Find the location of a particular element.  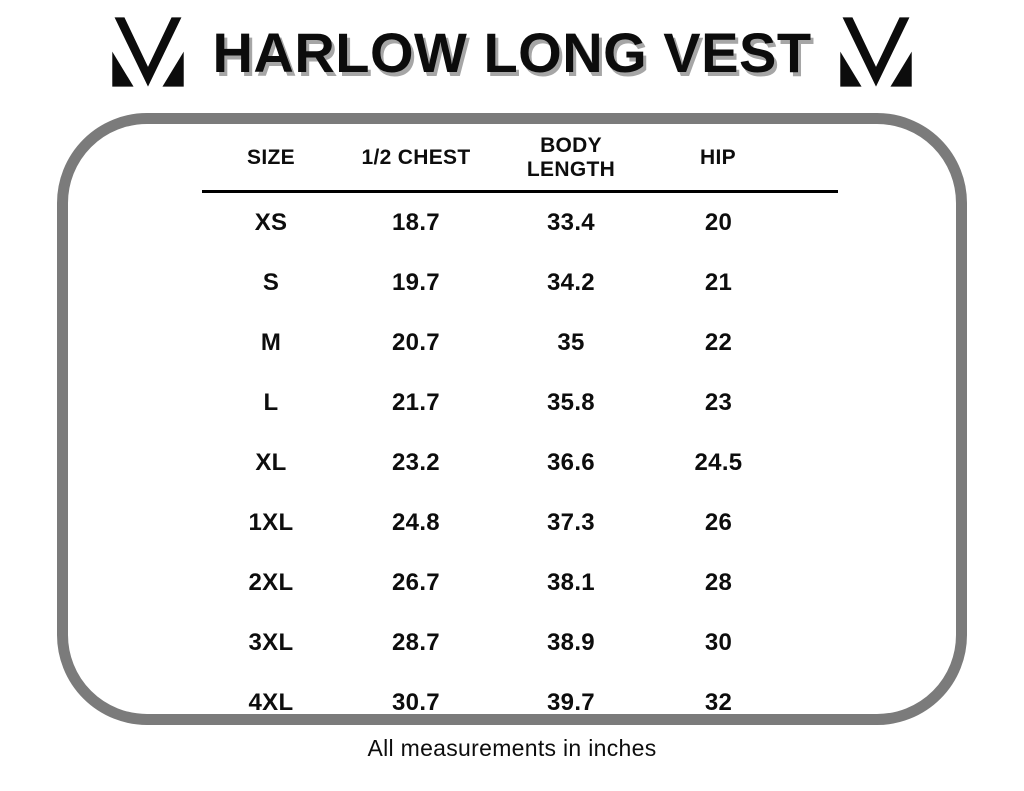

page-title: HARLOW LONG VEST is located at coordinates (512, 52).